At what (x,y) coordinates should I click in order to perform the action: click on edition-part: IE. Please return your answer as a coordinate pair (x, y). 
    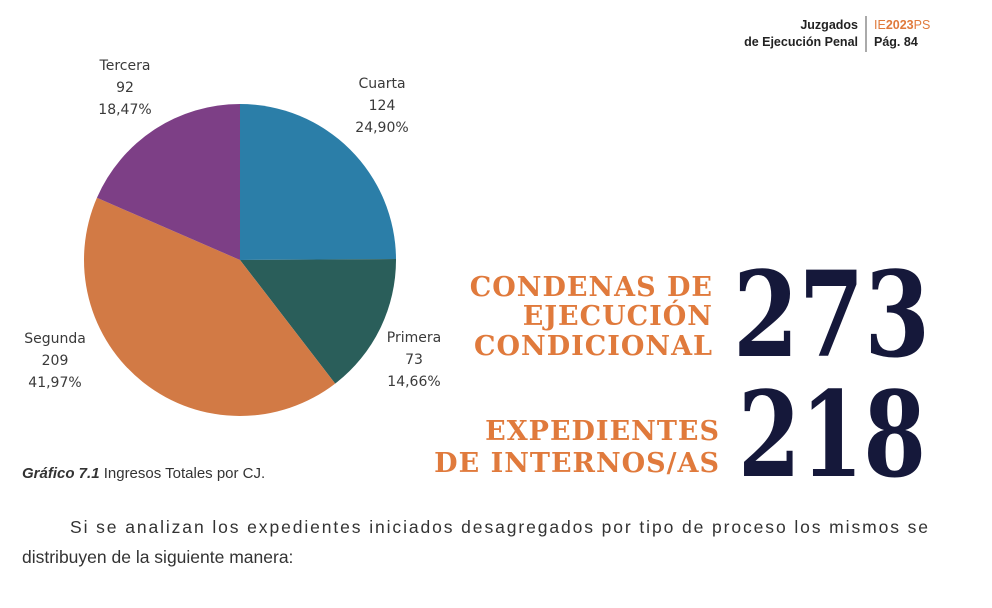
    Looking at the image, I should click on (880, 25).